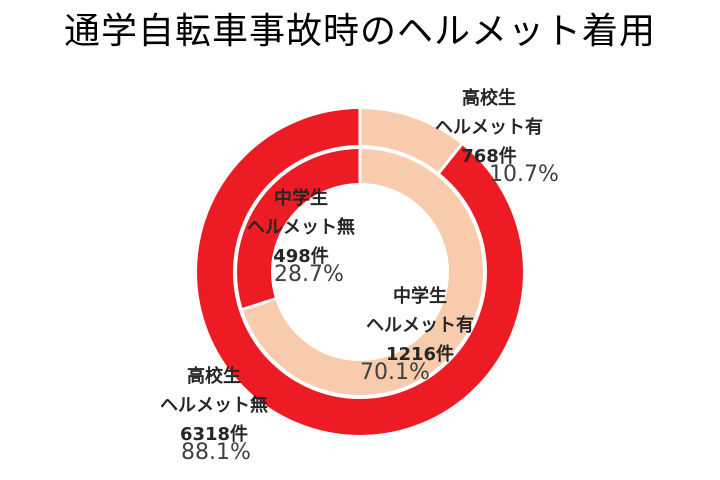 The width and height of the screenshot is (720, 480). Describe the element at coordinates (309, 274) in the screenshot. I see `callout-percent-value: 28.7%` at that location.